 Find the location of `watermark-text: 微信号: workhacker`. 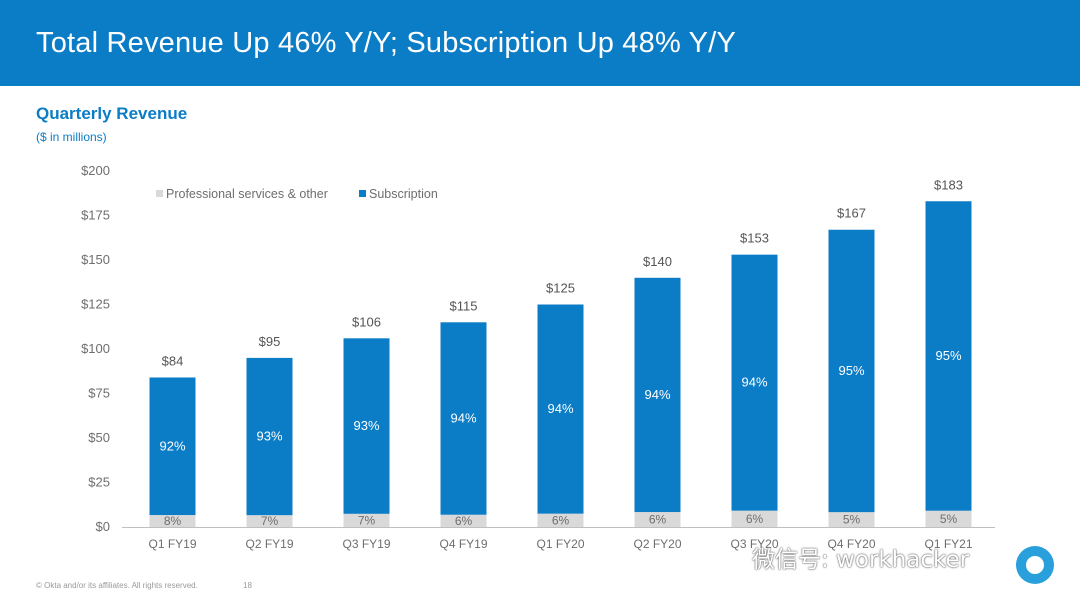

watermark-text: 微信号: workhacker is located at coordinates (861, 560).